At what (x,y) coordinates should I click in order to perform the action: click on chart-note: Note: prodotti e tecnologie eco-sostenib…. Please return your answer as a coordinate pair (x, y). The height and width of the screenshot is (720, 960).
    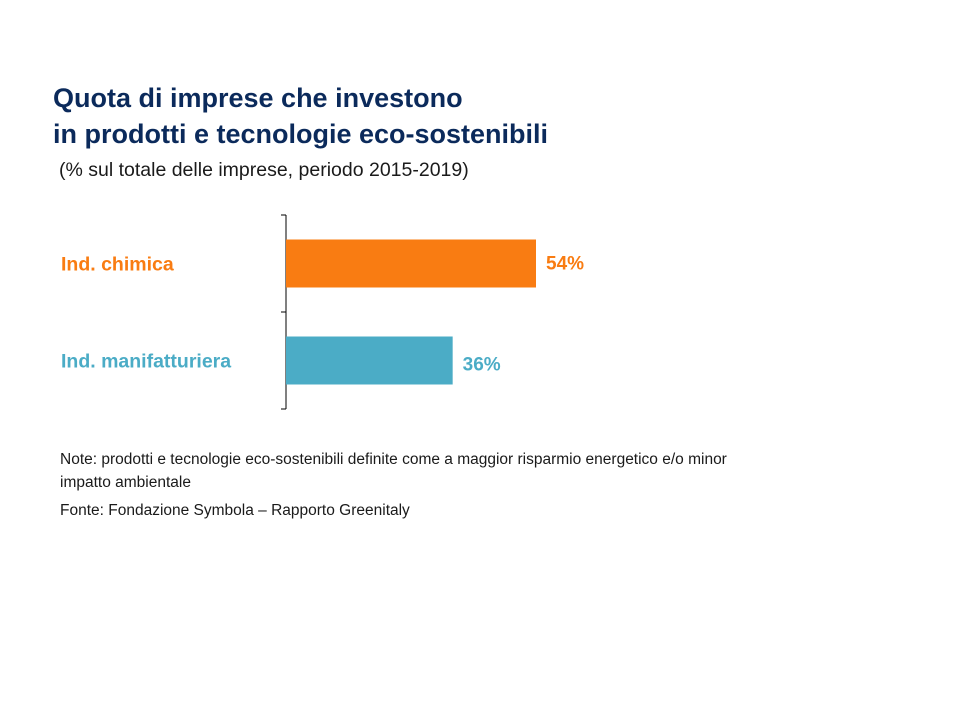
    Looking at the image, I should click on (393, 471).